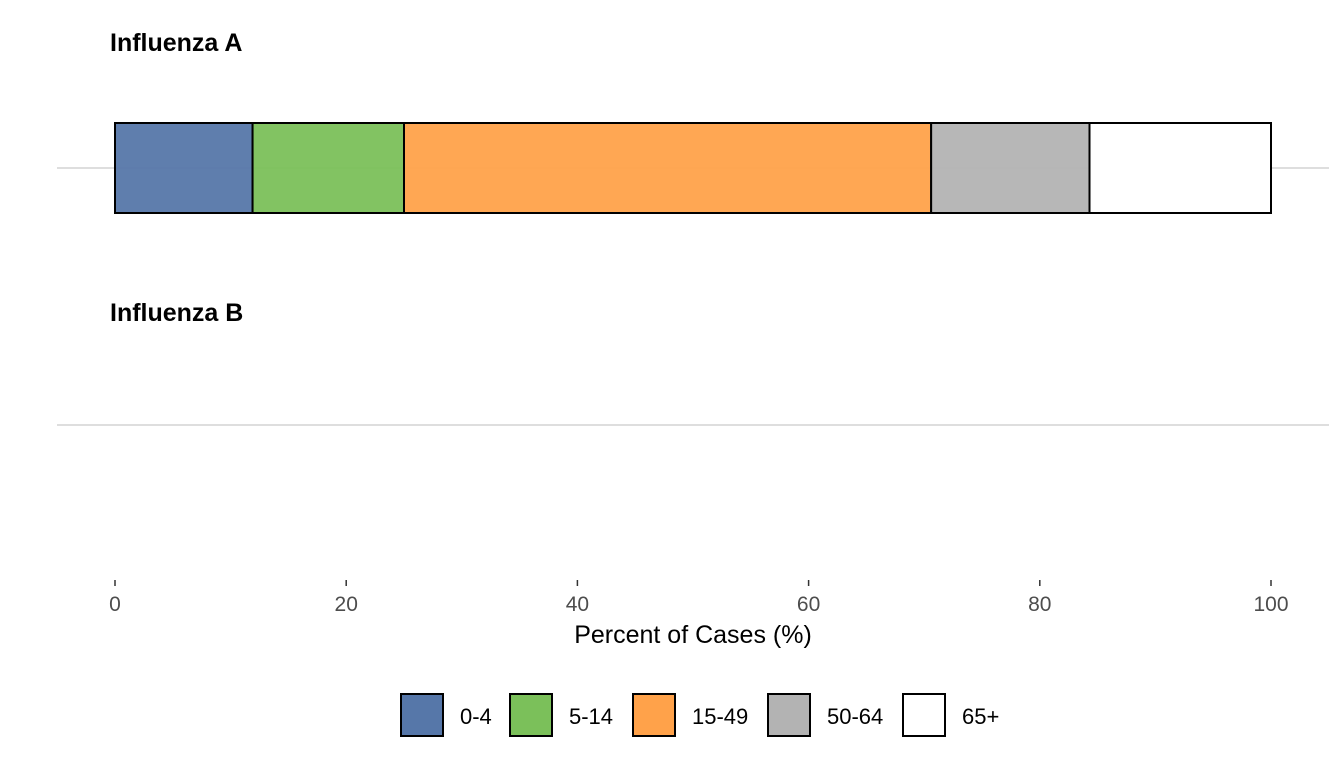 This screenshot has height=768, width=1344. What do you see at coordinates (1039, 604) in the screenshot?
I see `x-tick-label: 80` at bounding box center [1039, 604].